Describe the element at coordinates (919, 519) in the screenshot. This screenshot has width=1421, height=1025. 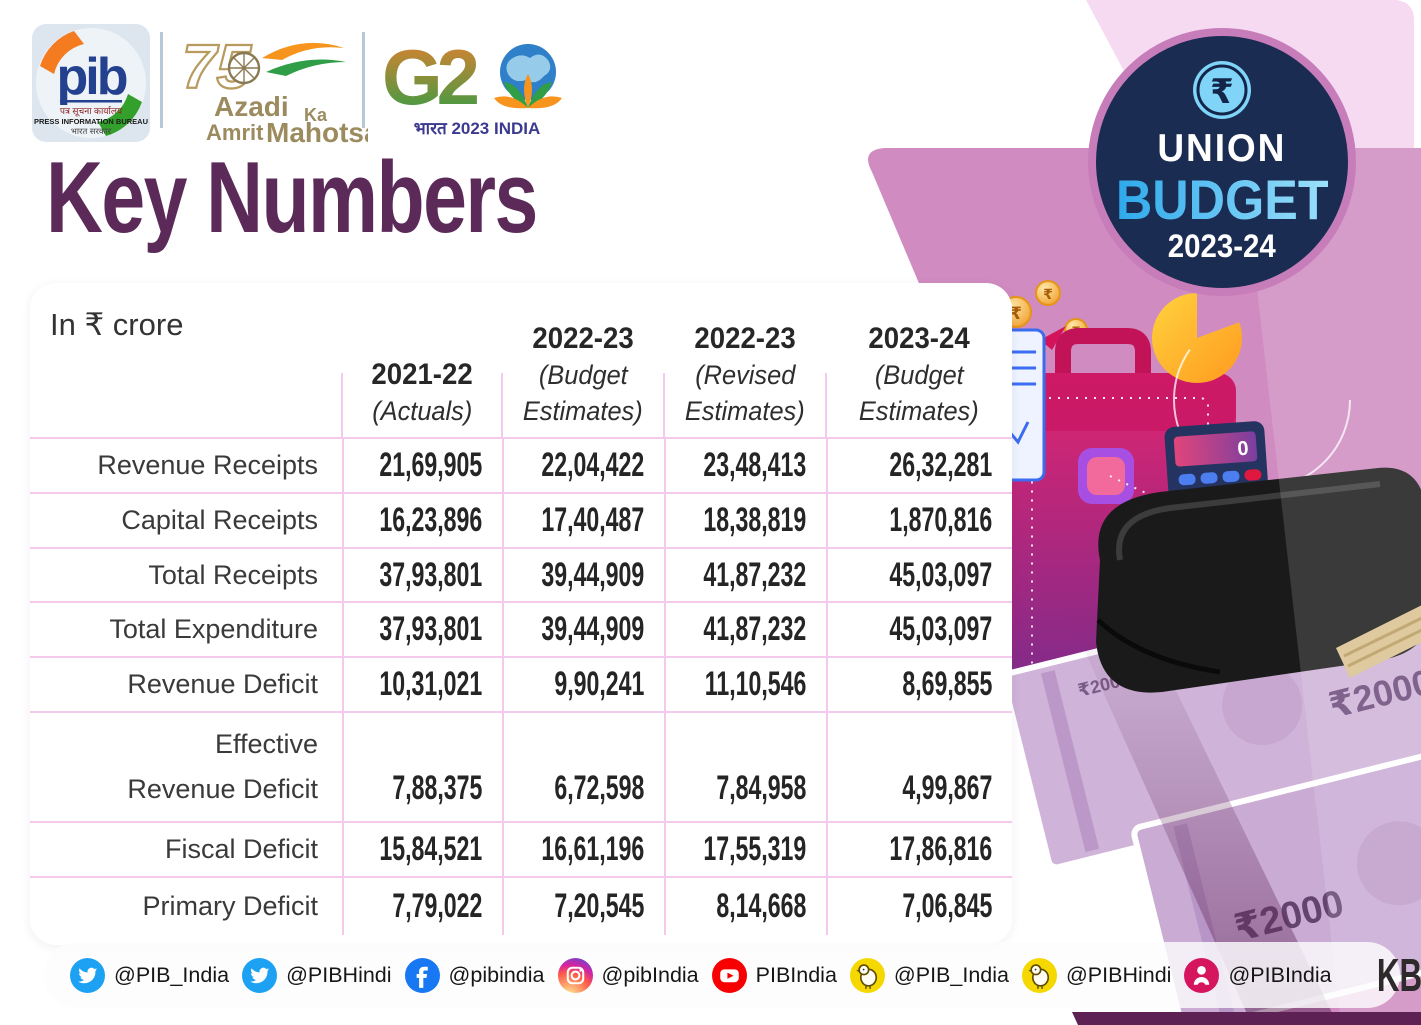
I see `value-cell: 1,870,816` at that location.